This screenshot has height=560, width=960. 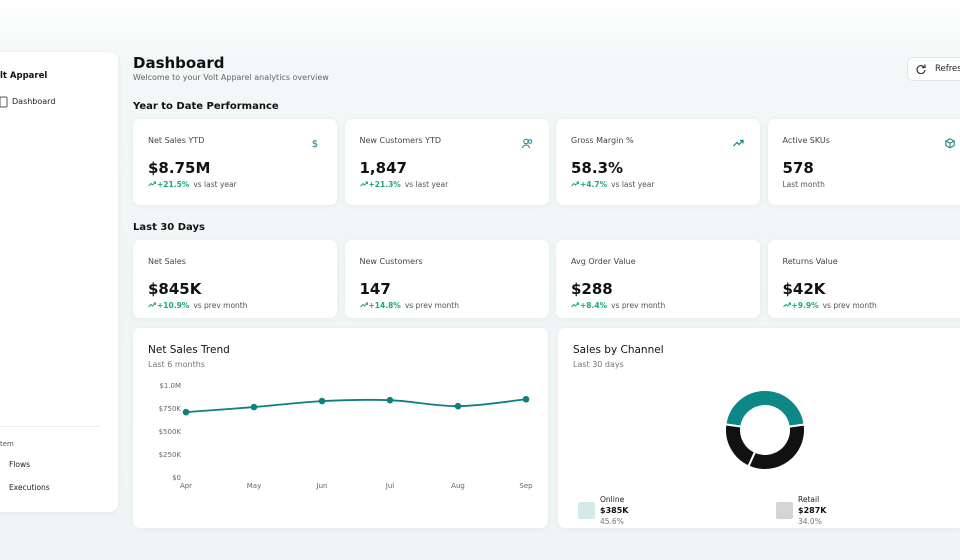 What do you see at coordinates (614, 510) in the screenshot?
I see `legend-amount: $385K` at bounding box center [614, 510].